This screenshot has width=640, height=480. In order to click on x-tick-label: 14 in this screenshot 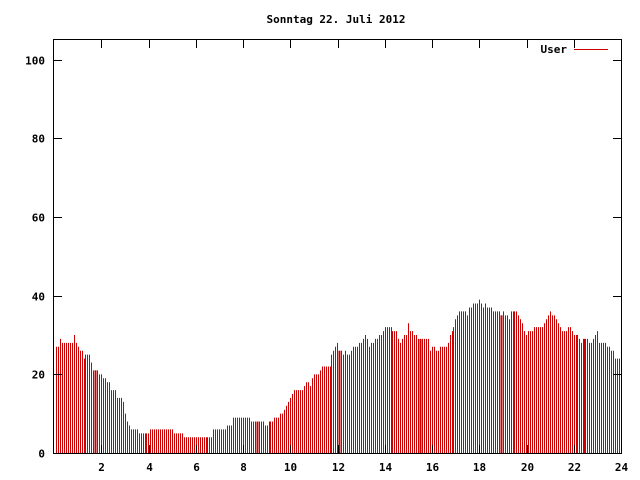, I will do `click(386, 467)`.